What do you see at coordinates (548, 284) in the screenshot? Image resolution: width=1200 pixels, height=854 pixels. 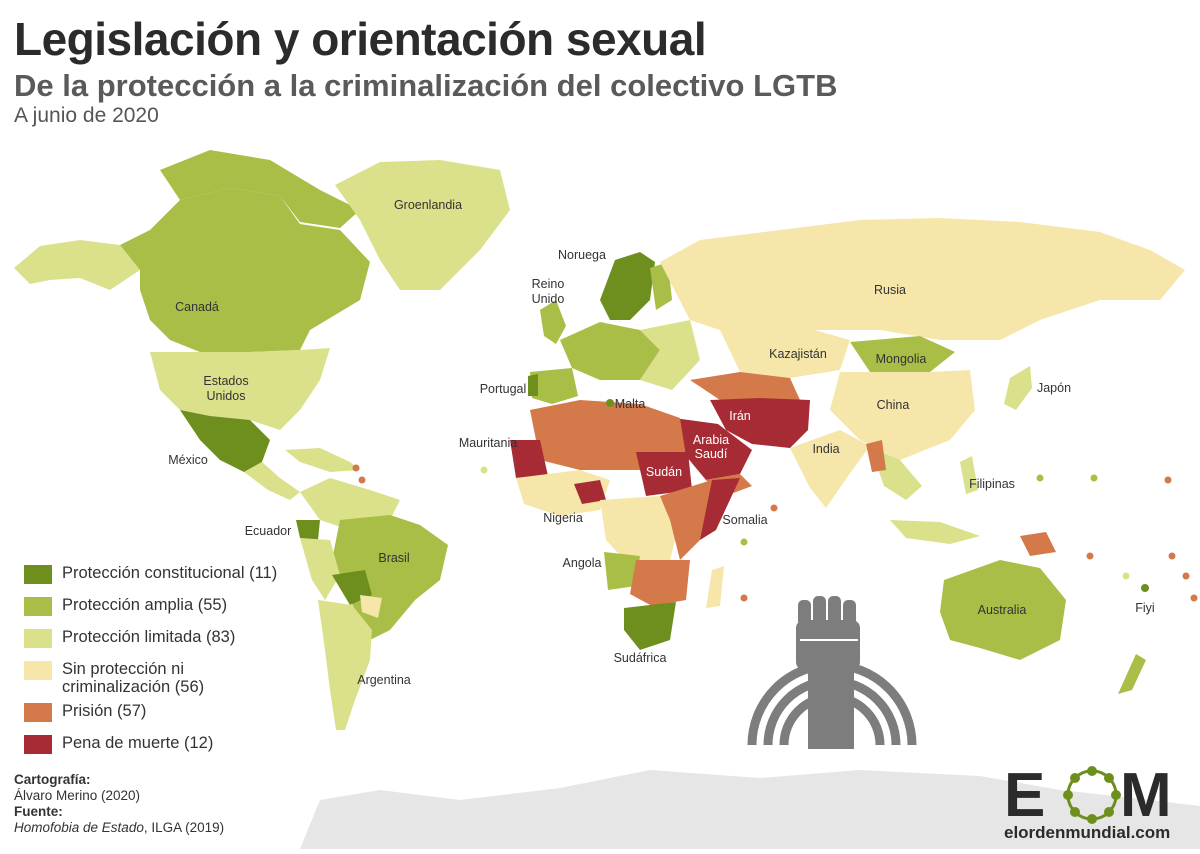 I see `label-reino-unido-1: Reino` at bounding box center [548, 284].